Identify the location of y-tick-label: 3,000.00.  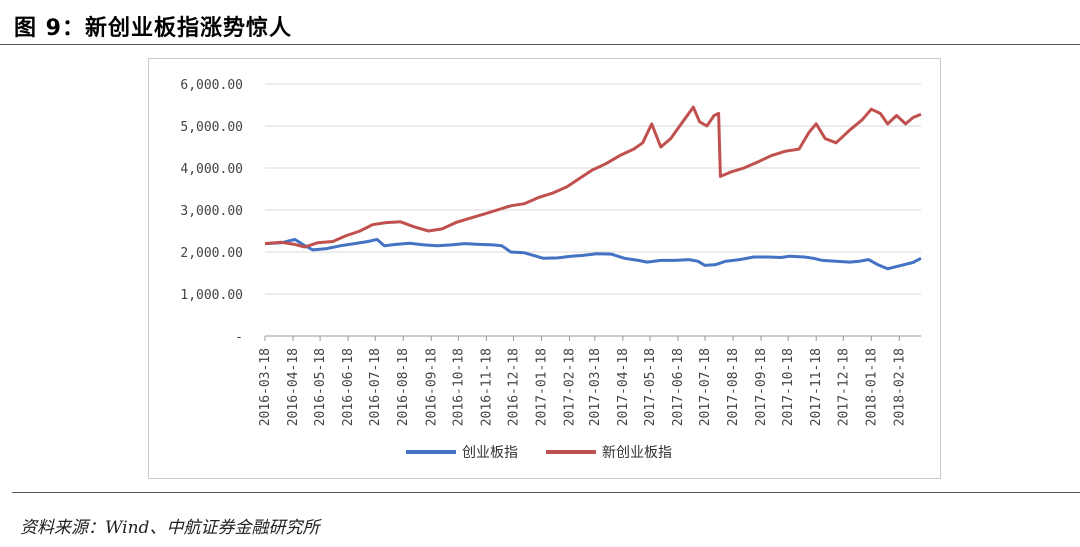
(211, 211).